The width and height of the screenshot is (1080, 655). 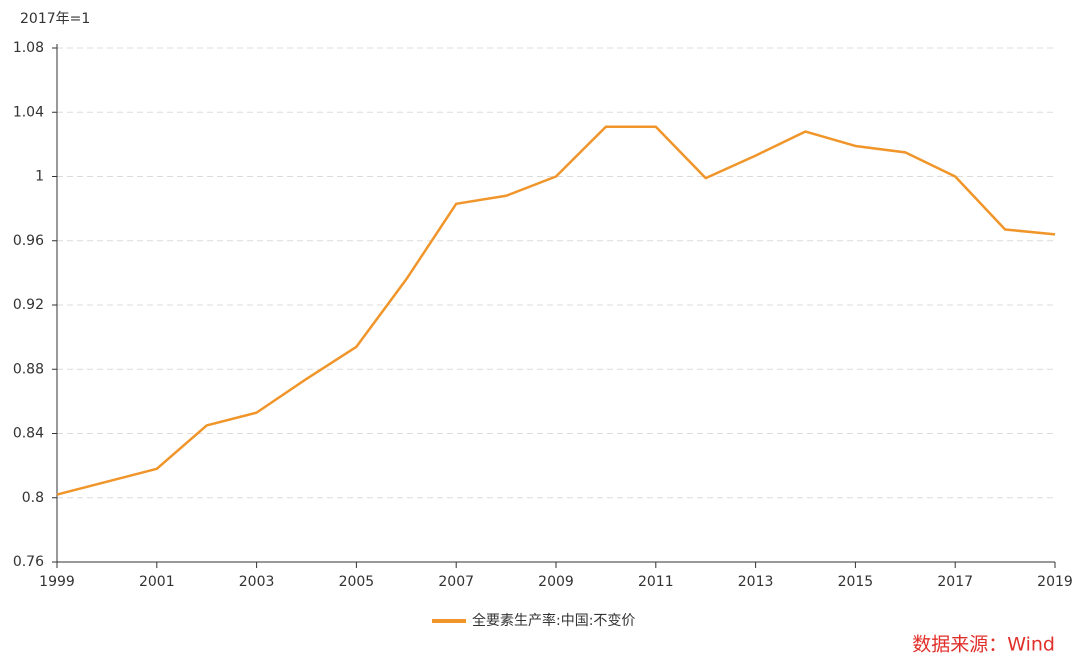 What do you see at coordinates (456, 582) in the screenshot?
I see `x-tick-label: 2007` at bounding box center [456, 582].